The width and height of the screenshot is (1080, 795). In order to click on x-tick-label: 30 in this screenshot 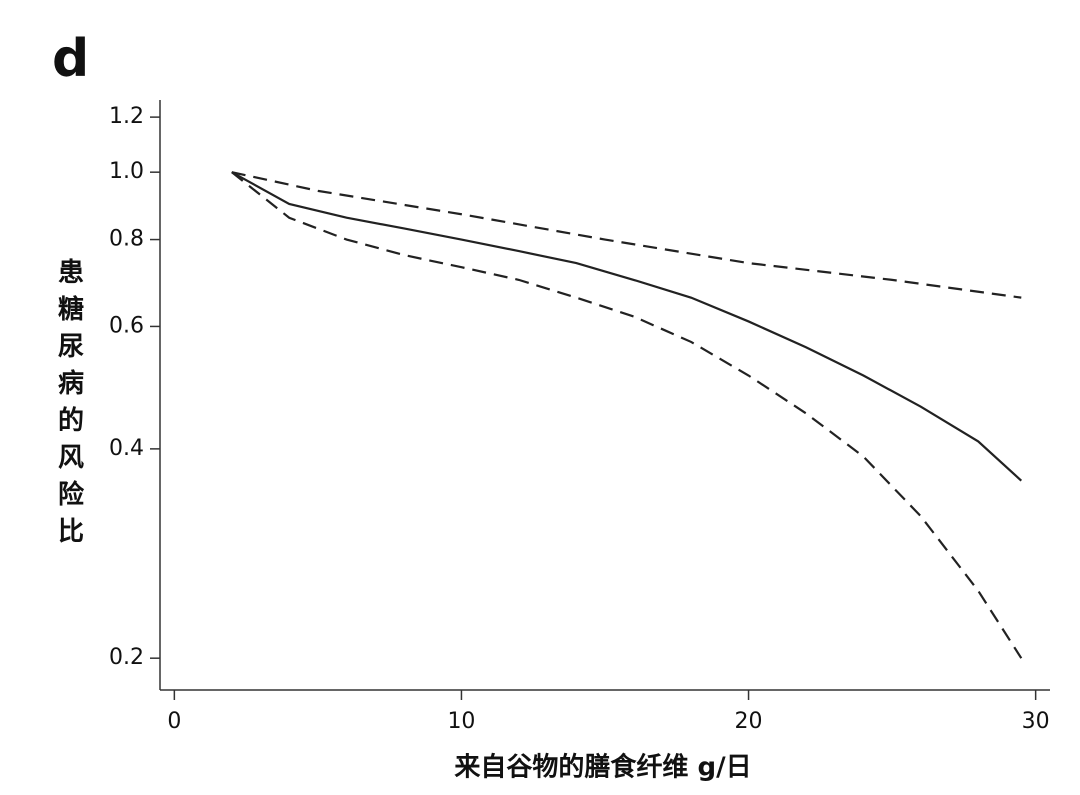, I will do `click(1036, 721)`.